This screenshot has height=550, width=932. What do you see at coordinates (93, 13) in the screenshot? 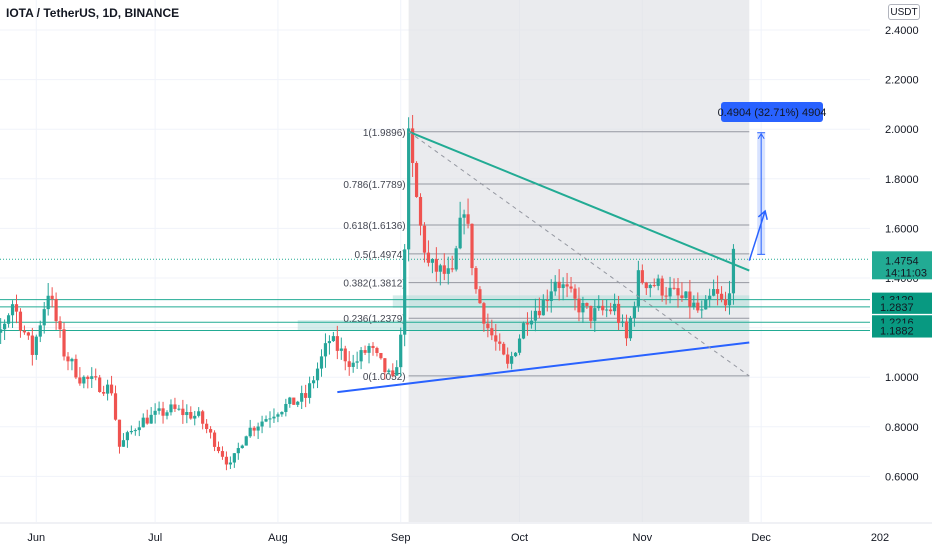
I see `chart-title: IOTA / TetherUS, 1D, BINANCE` at bounding box center [93, 13].